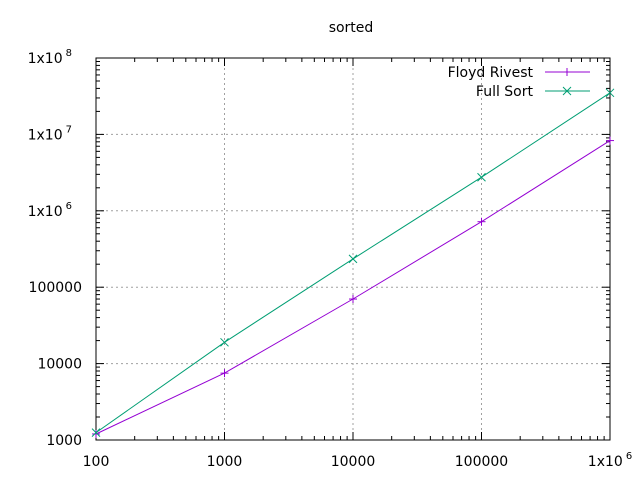 The width and height of the screenshot is (640, 480). I want to click on x-tick-label: 100, so click(96, 462).